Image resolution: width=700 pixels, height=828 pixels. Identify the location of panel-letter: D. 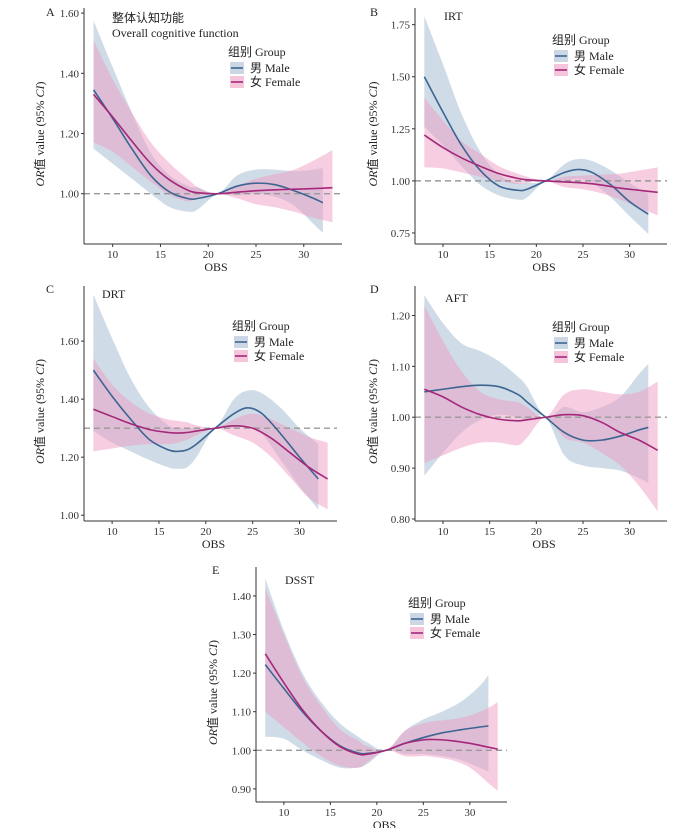
(374, 289).